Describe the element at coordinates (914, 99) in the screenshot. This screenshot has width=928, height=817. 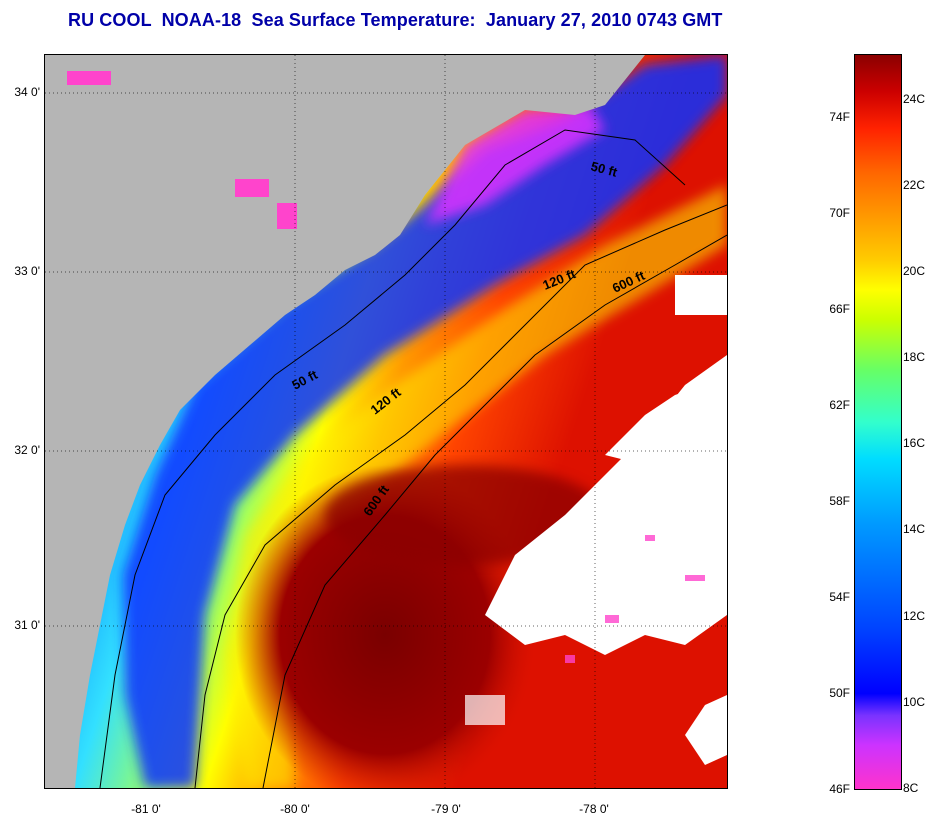
I see `colorbar-label-c: 24C` at that location.